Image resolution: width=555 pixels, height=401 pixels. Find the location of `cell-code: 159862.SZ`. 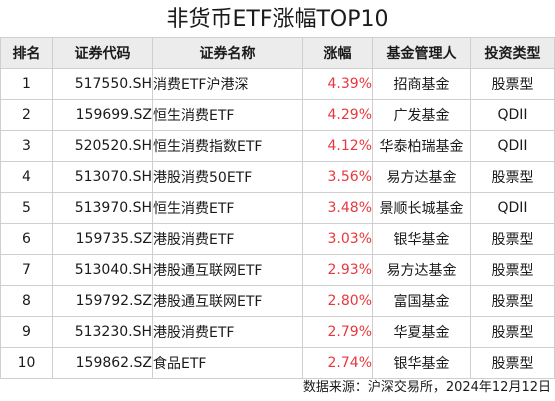

cell-code: 159862.SZ is located at coordinates (102, 363).